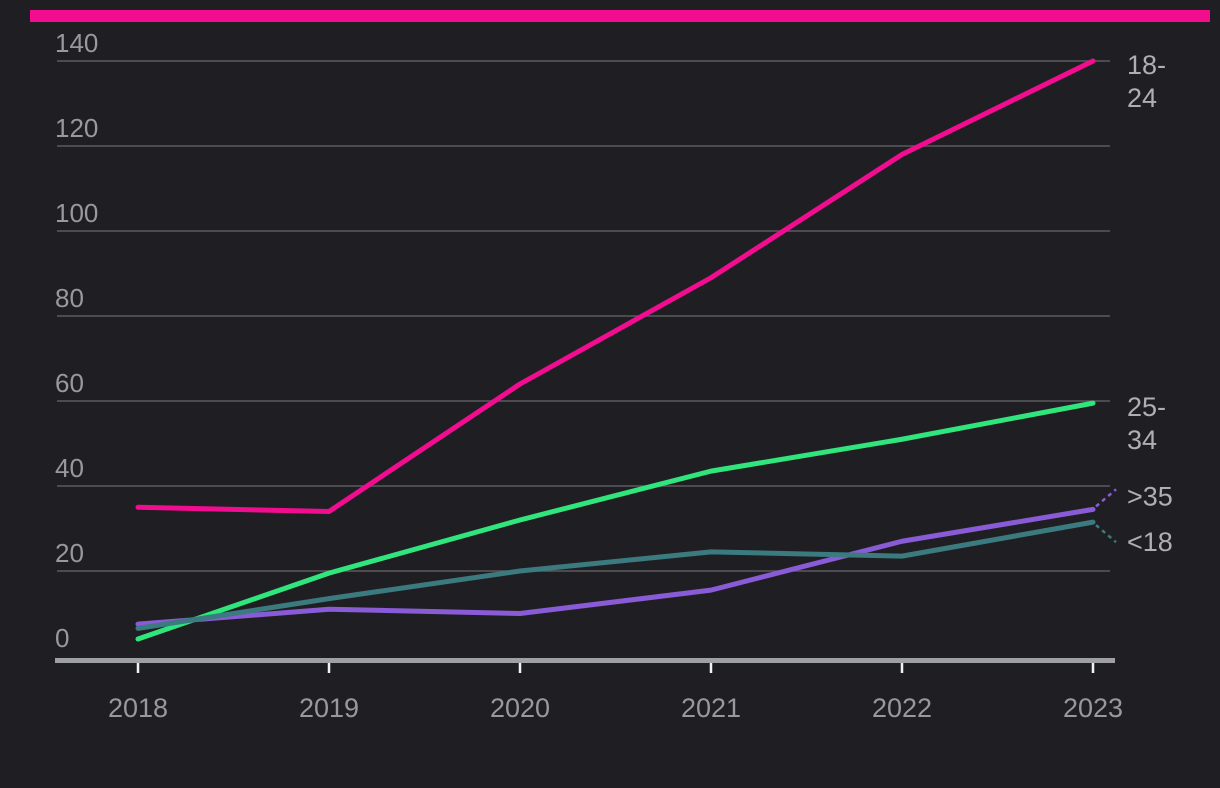 Image resolution: width=1220 pixels, height=788 pixels. Describe the element at coordinates (620, 16) in the screenshot. I see `accent-top-bar` at that location.